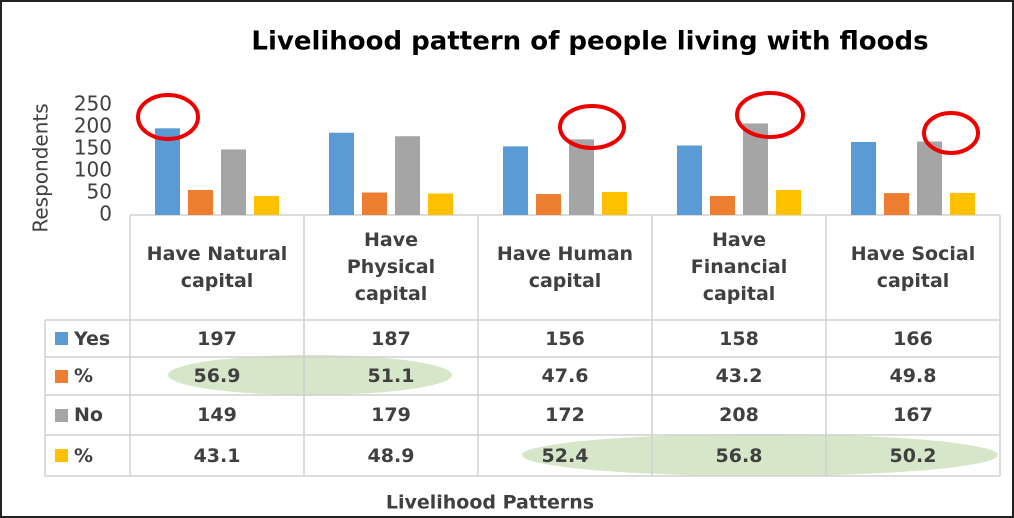  I want to click on x-axis-title: Livelihood Patterns, so click(490, 503).